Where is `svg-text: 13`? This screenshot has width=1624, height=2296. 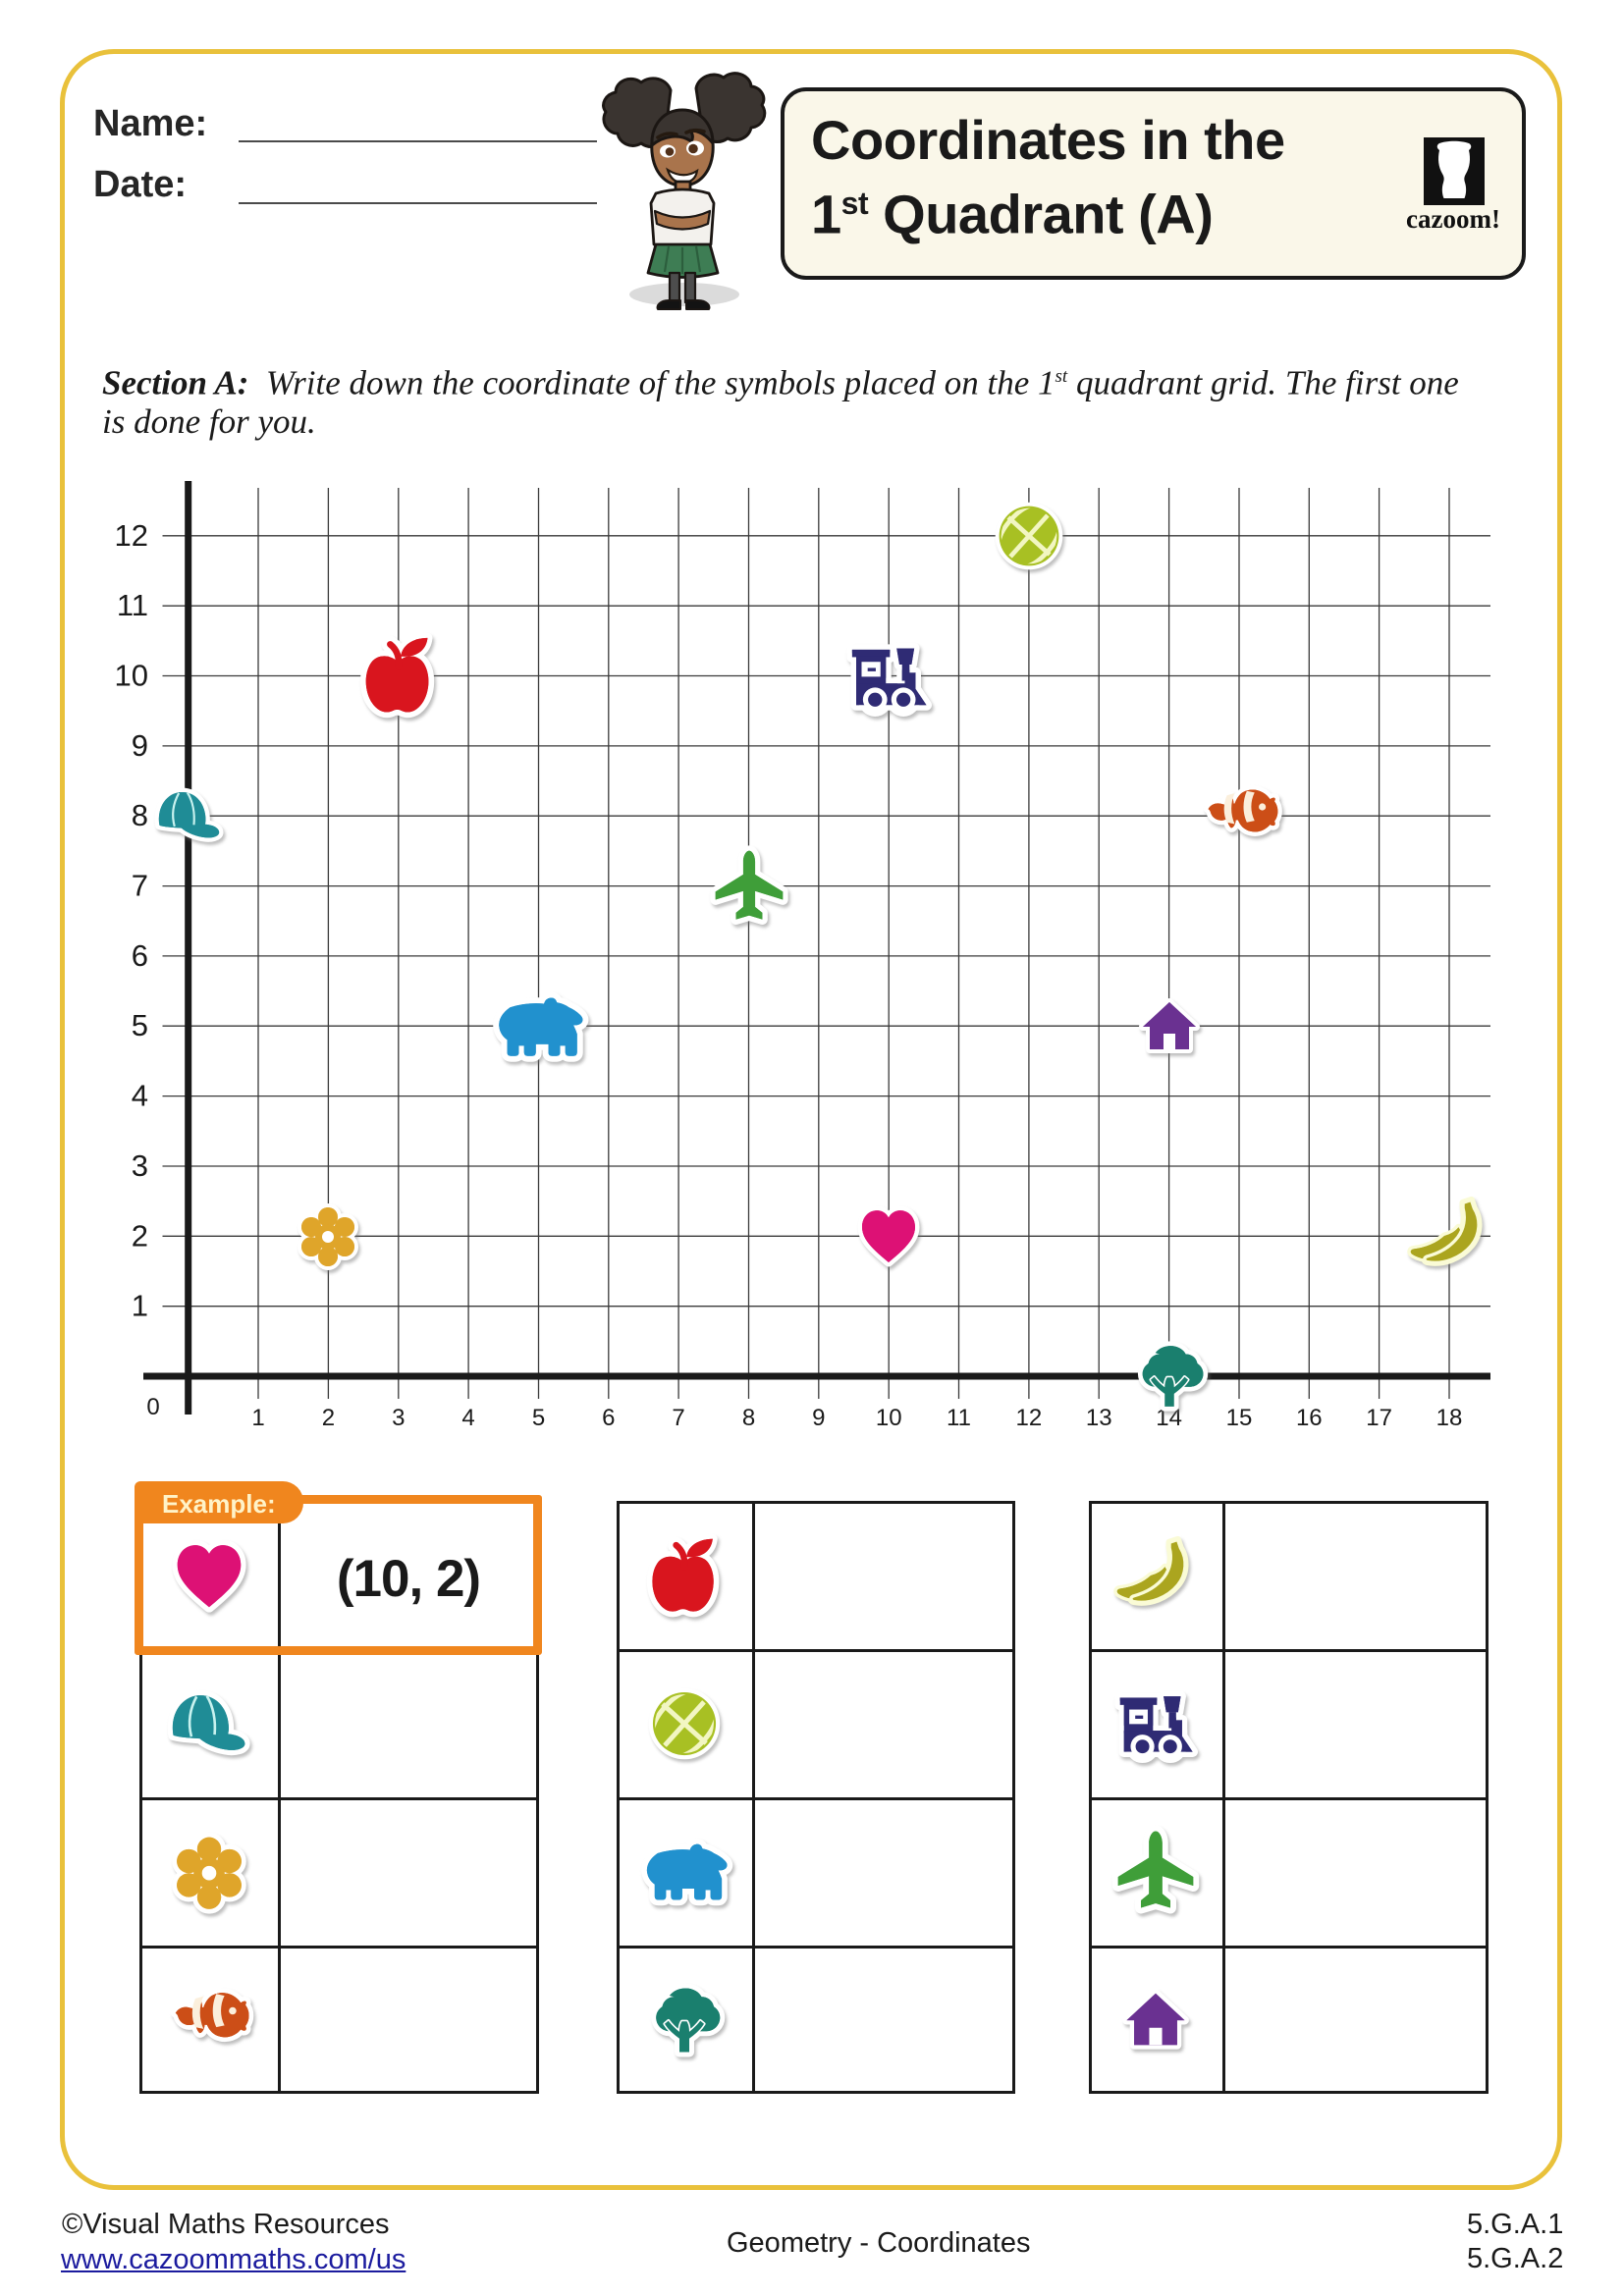
svg-text: 13 is located at coordinates (1099, 1418).